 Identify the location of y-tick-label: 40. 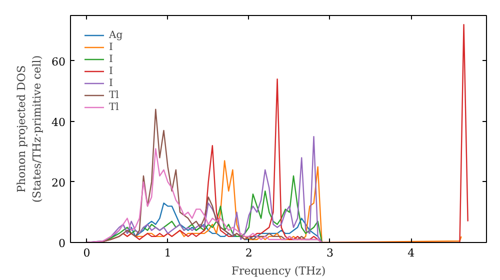
(59, 122).